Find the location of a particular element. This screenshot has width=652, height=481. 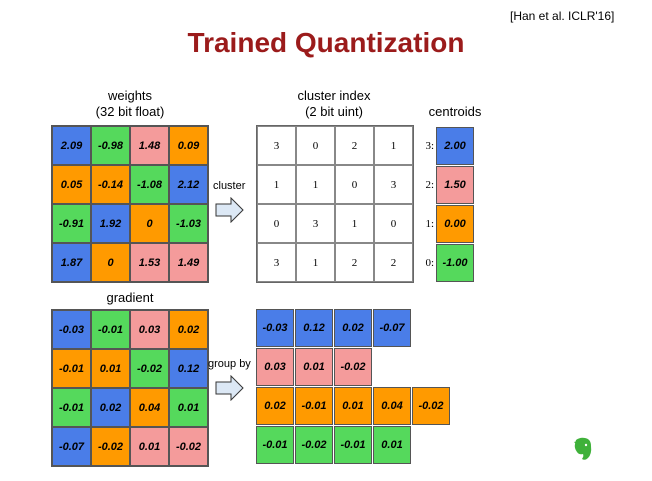

slide-title: Trained Quantization is located at coordinates (326, 42).